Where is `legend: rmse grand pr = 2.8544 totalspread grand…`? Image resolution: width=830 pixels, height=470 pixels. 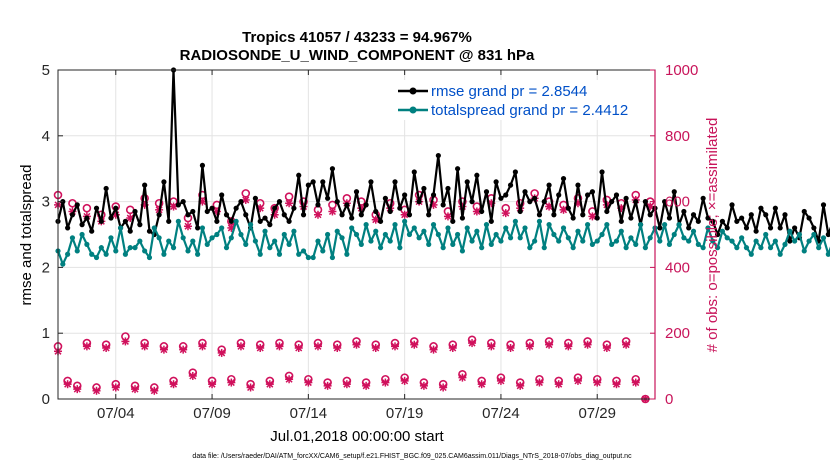
legend: rmse grand pr = 2.8544 totalspread grand… is located at coordinates (523, 100).